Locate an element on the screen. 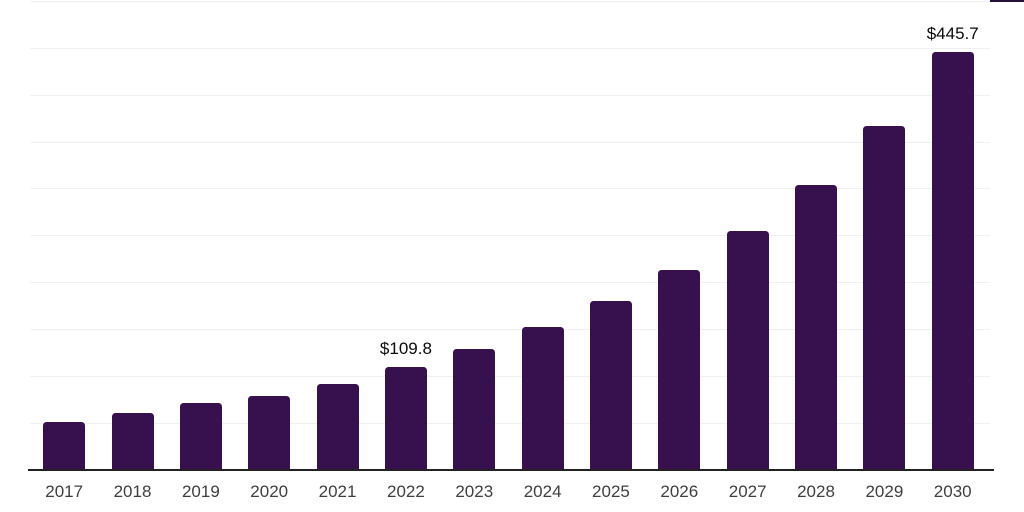 This screenshot has width=1024, height=512. screen-edge-artifact is located at coordinates (1007, 1).